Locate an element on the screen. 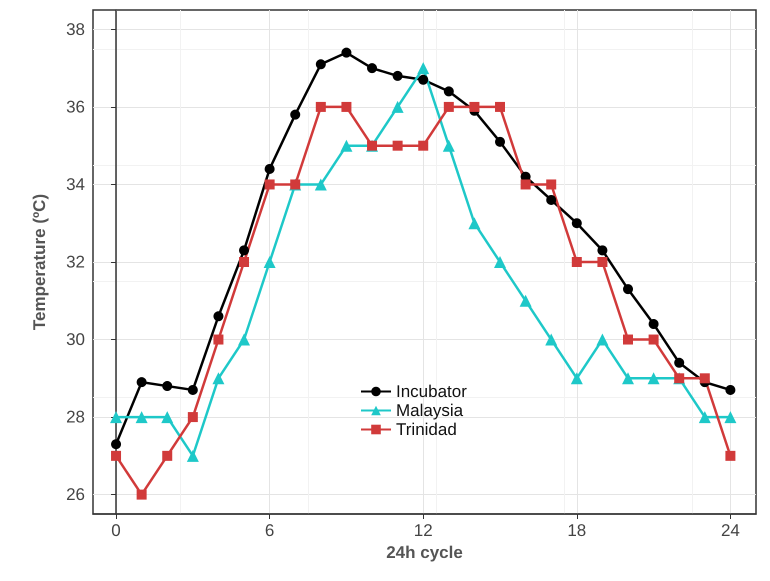 Image resolution: width=770 pixels, height=581 pixels. x-tick-label: 12 is located at coordinates (423, 530).